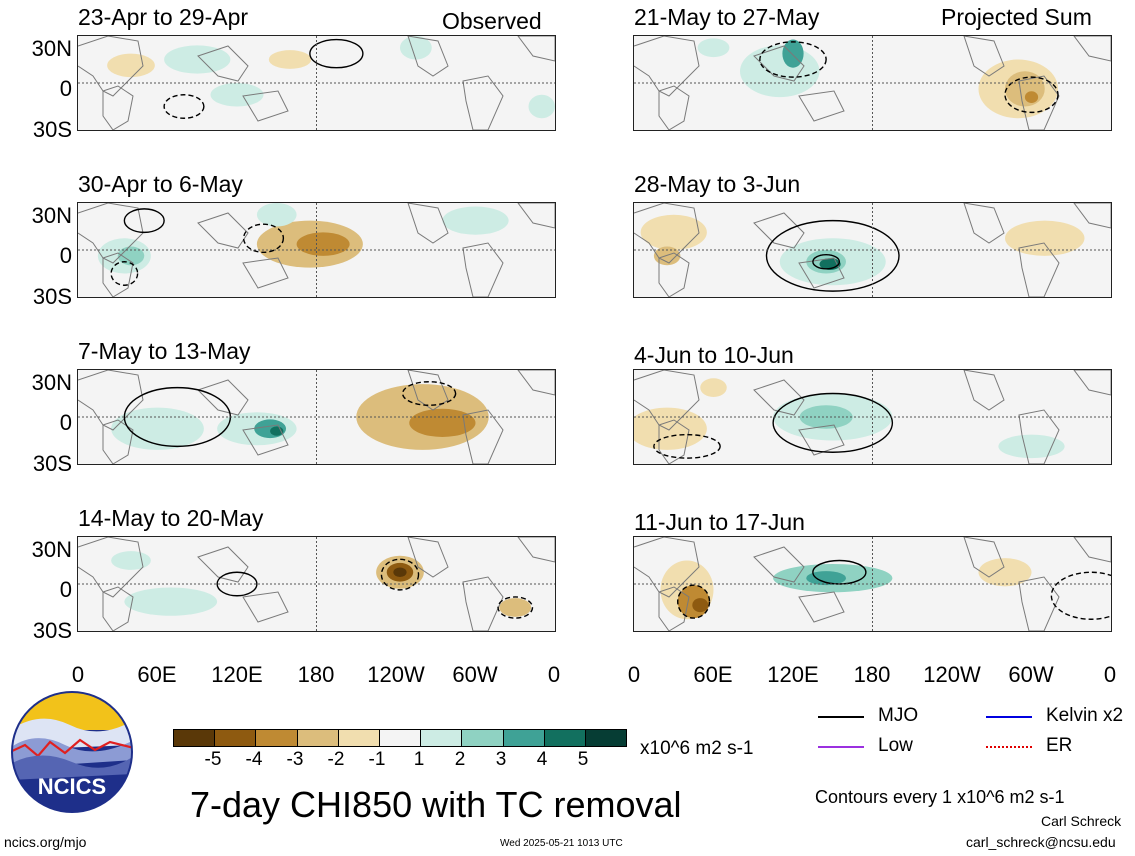  I want to click on logo-graphic: NCICS, so click(72, 752).